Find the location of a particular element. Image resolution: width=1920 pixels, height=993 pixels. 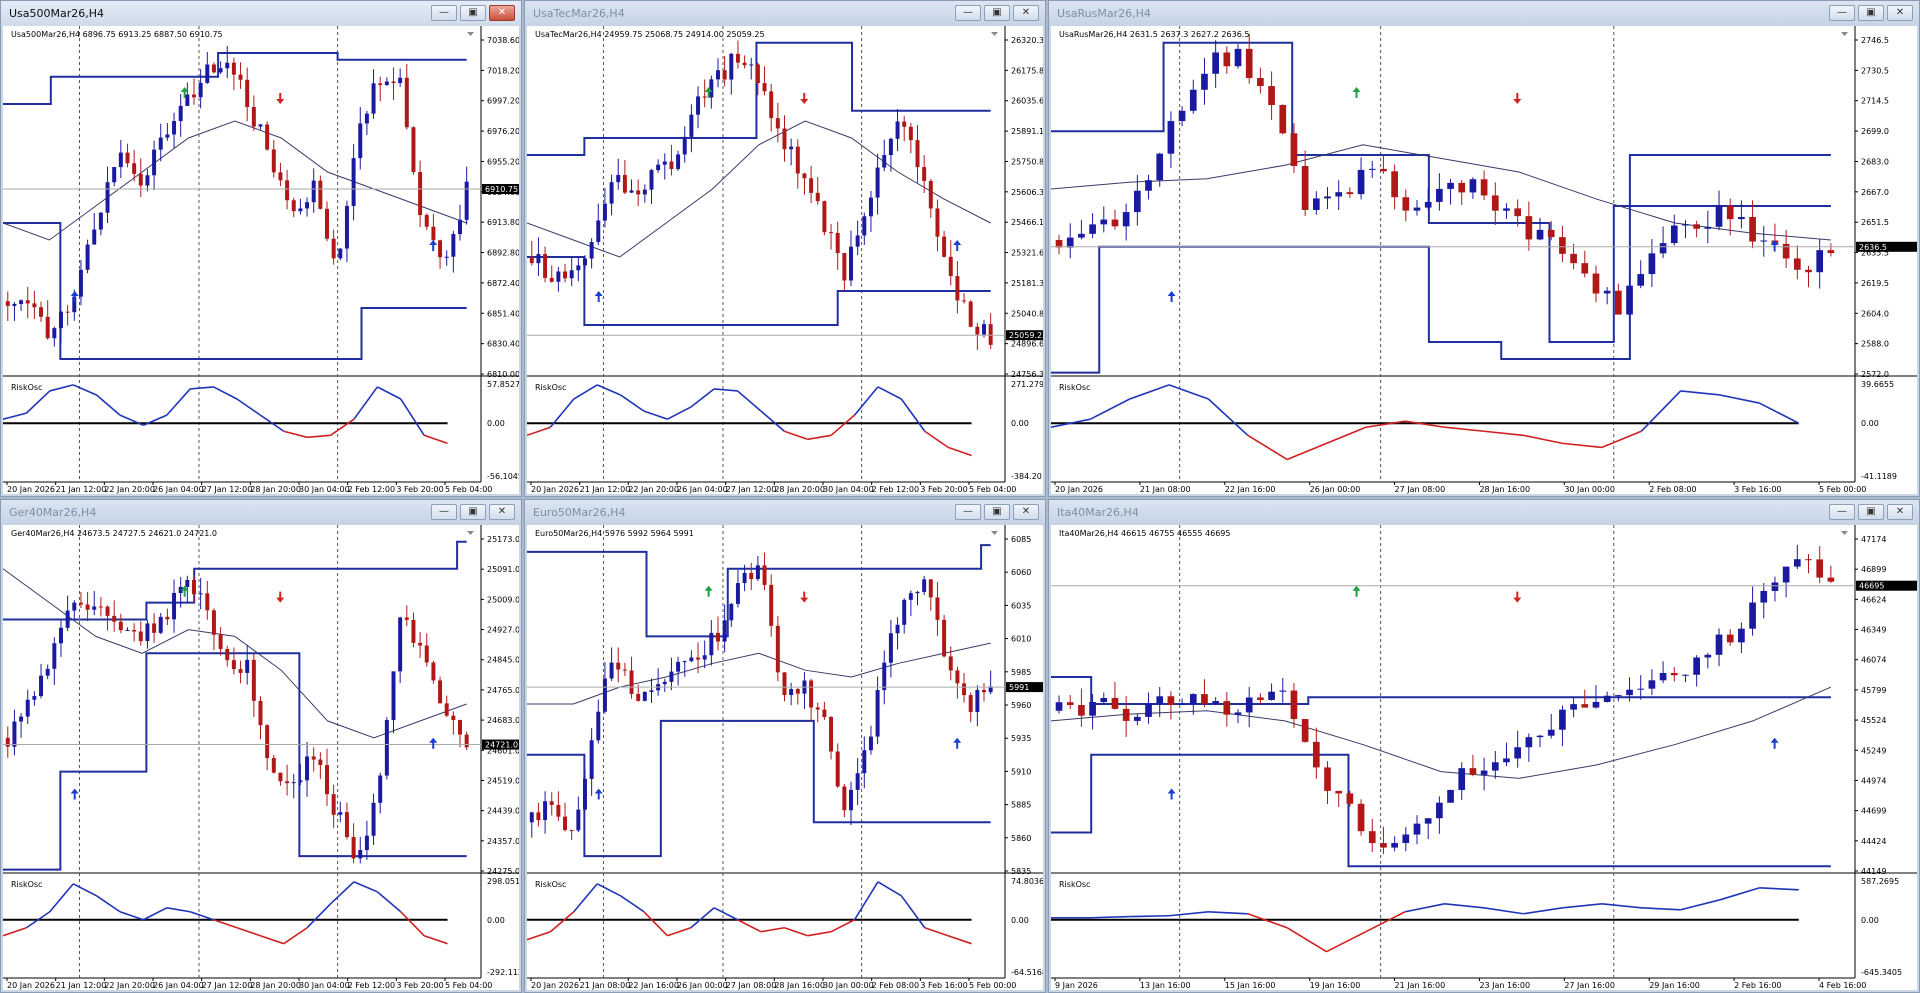

time-tick-label: 29 Jan 16:00 is located at coordinates (1674, 985).